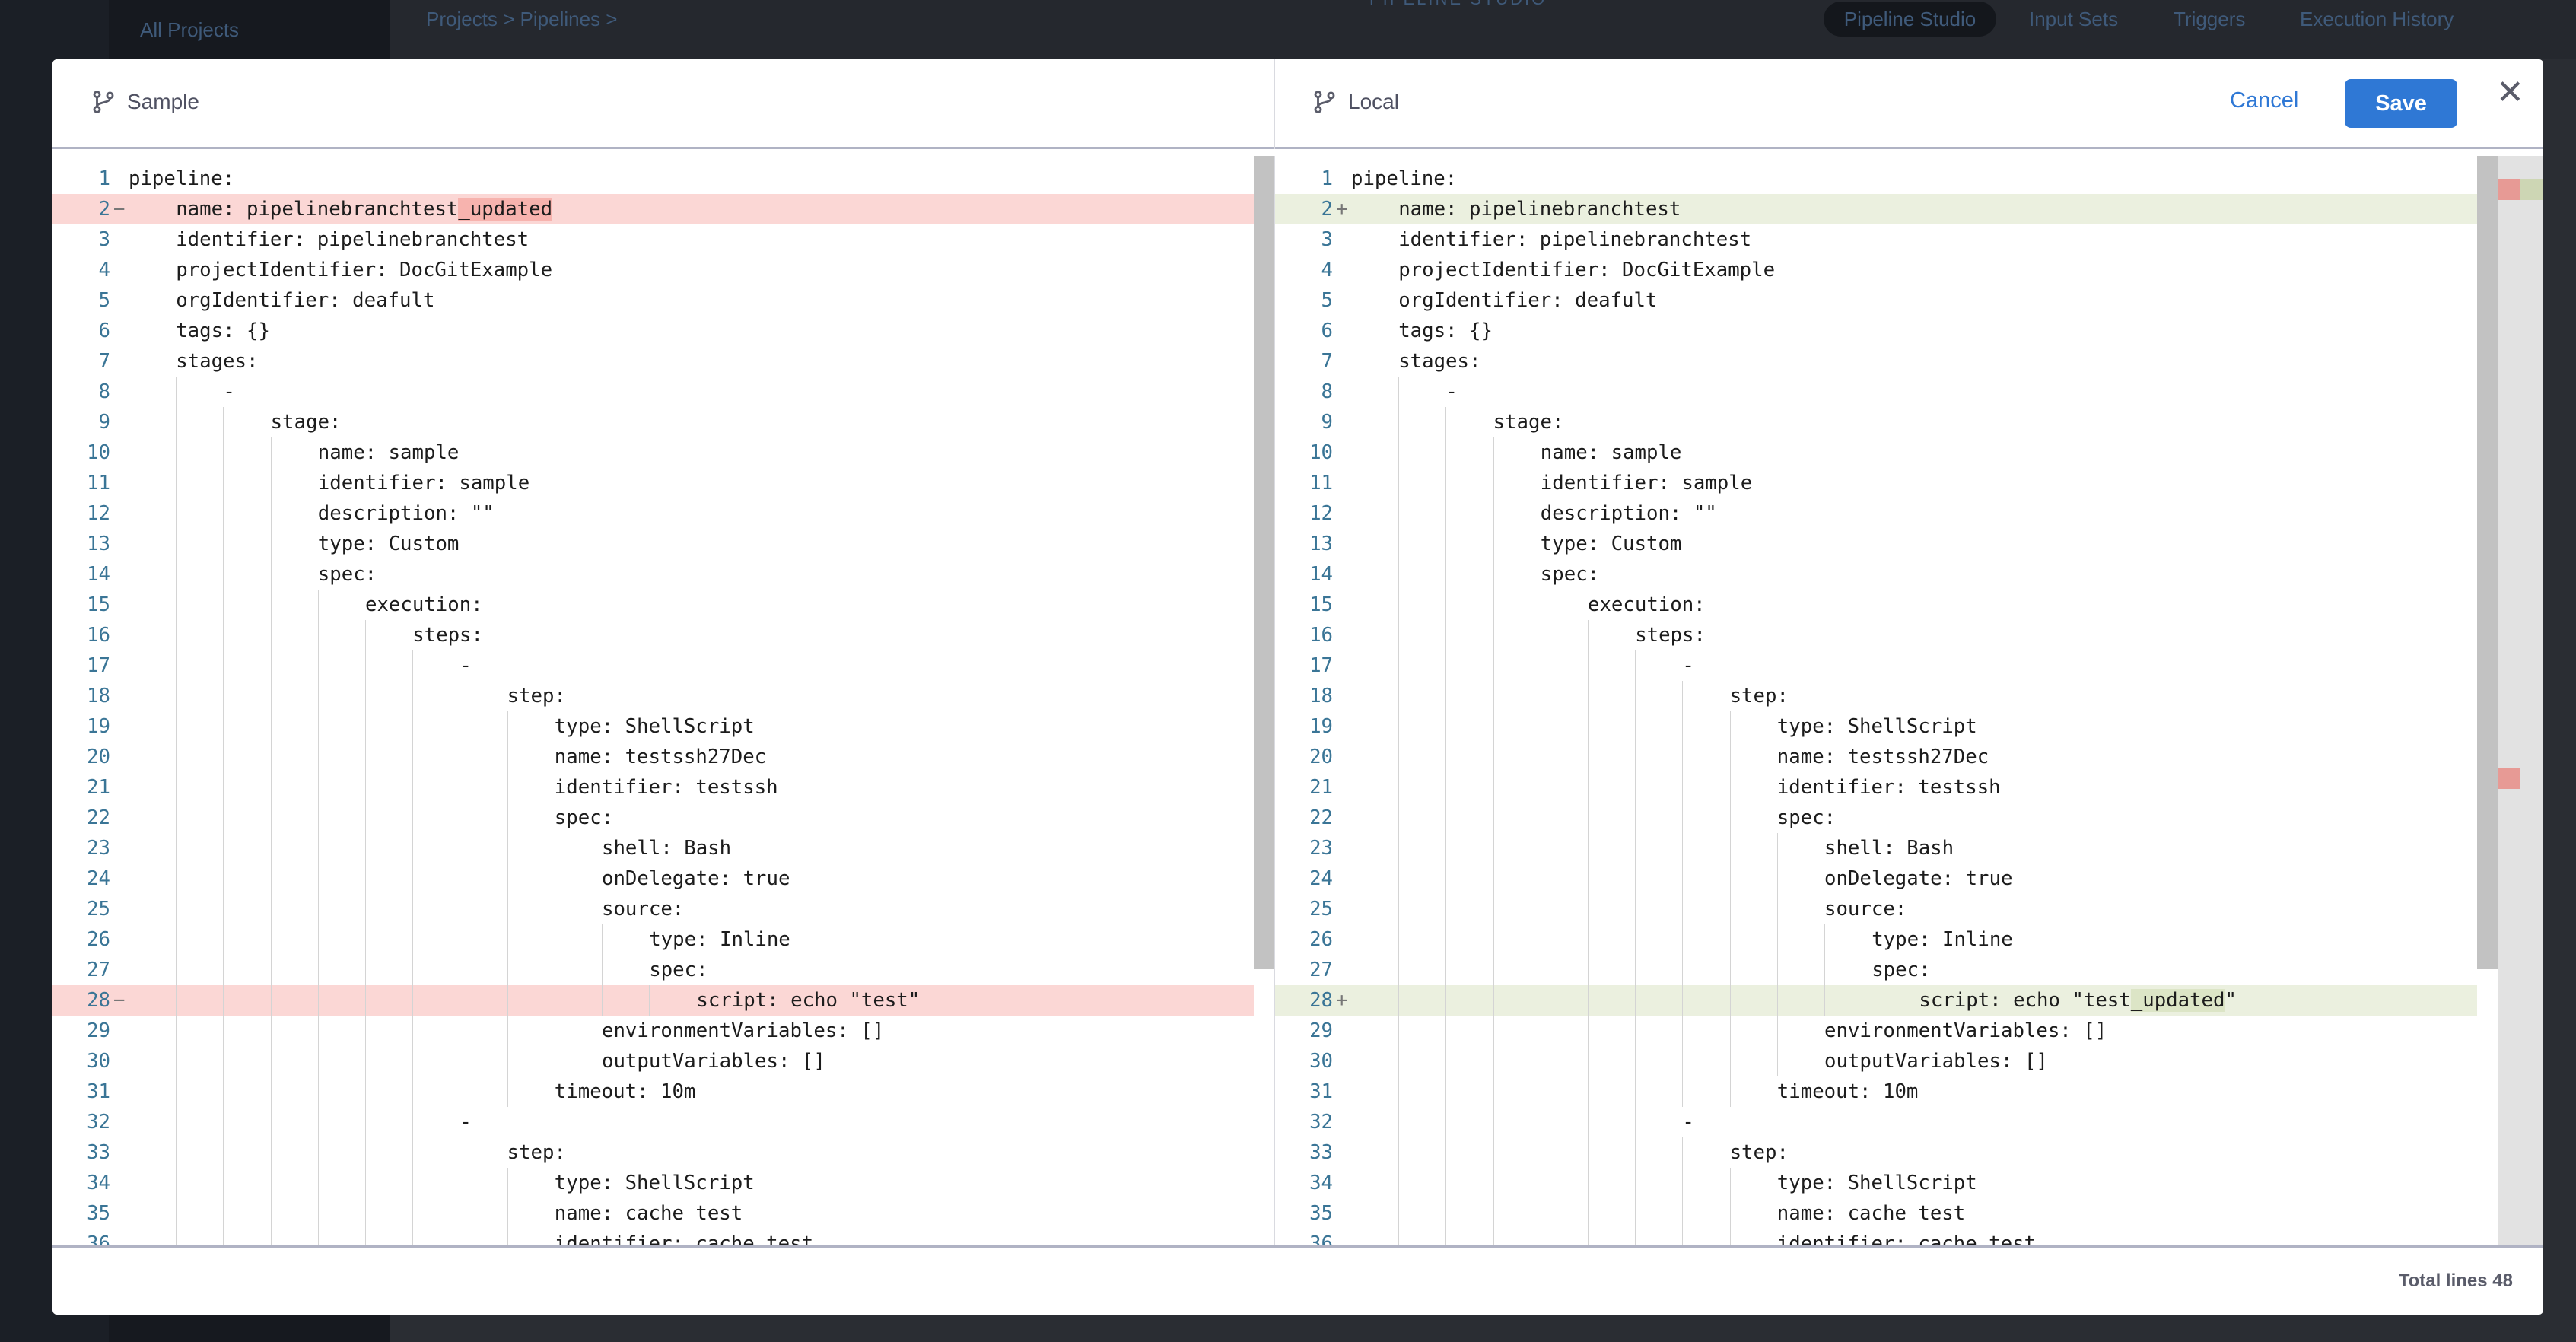 Image resolution: width=2576 pixels, height=1342 pixels. What do you see at coordinates (2509, 190) in the screenshot?
I see `ruler-change-marker` at bounding box center [2509, 190].